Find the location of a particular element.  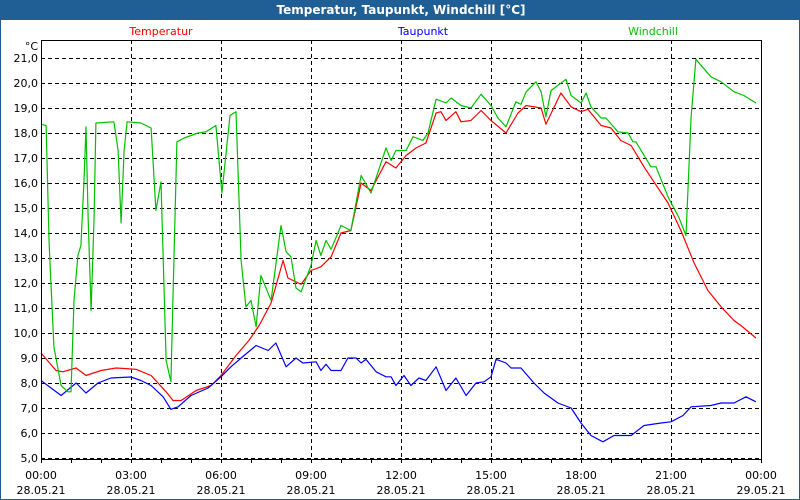

y-tick-label: 8,0 is located at coordinates (30, 383).